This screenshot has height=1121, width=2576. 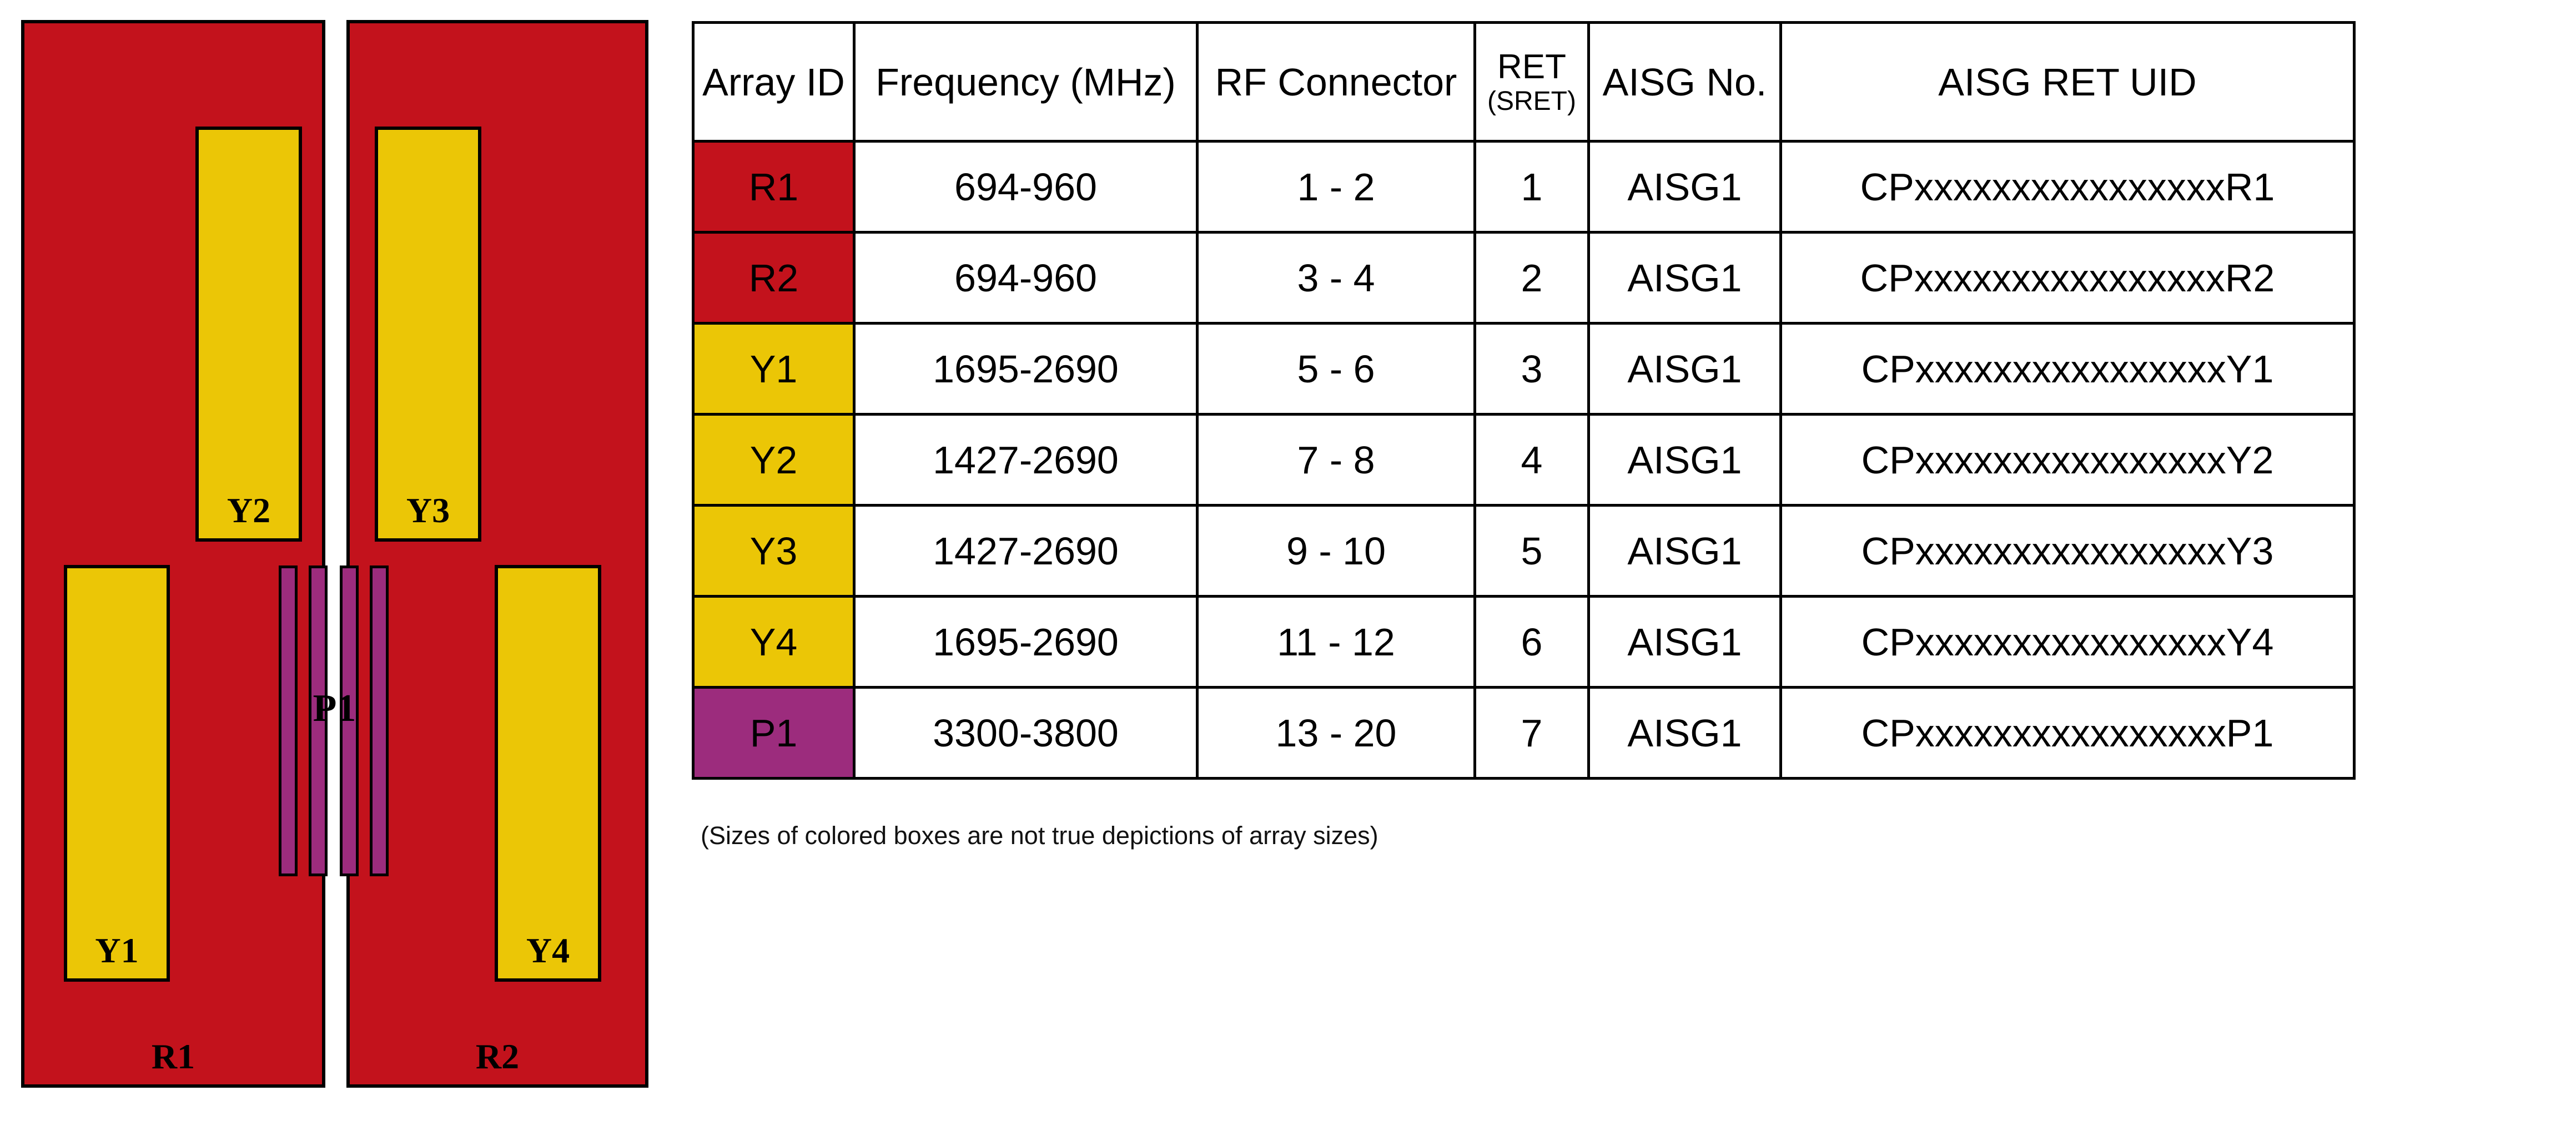 What do you see at coordinates (774, 733) in the screenshot?
I see `cell-array-id: P1` at bounding box center [774, 733].